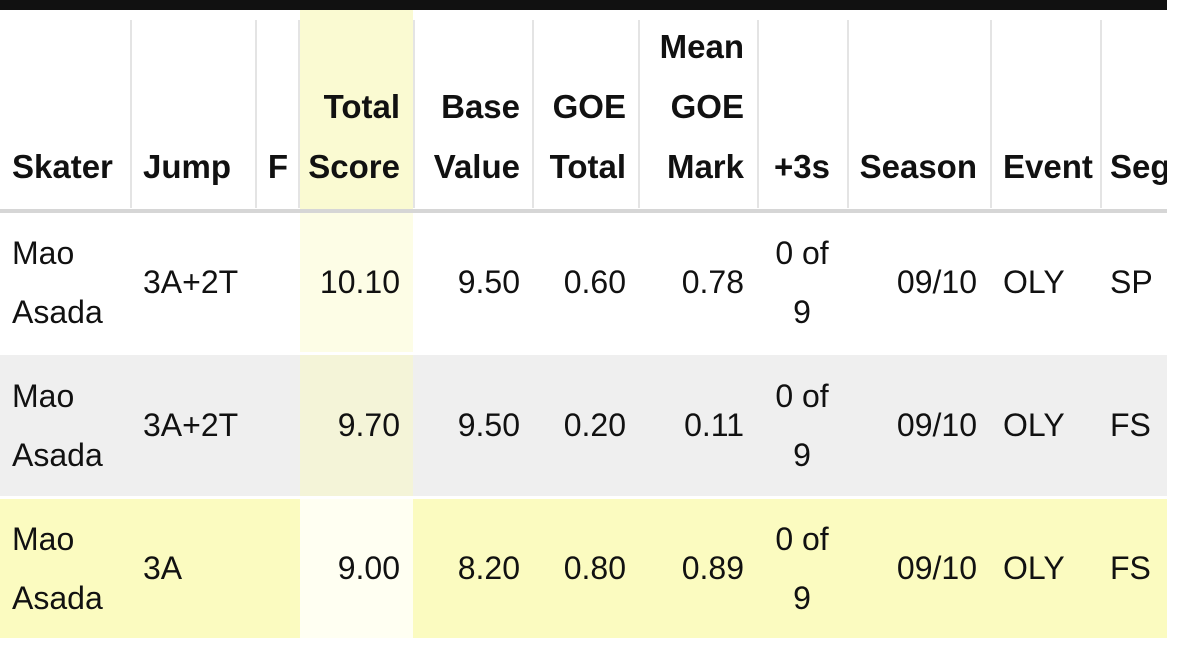 The image size is (1179, 647). I want to click on table-cell: SP, so click(1133, 282).